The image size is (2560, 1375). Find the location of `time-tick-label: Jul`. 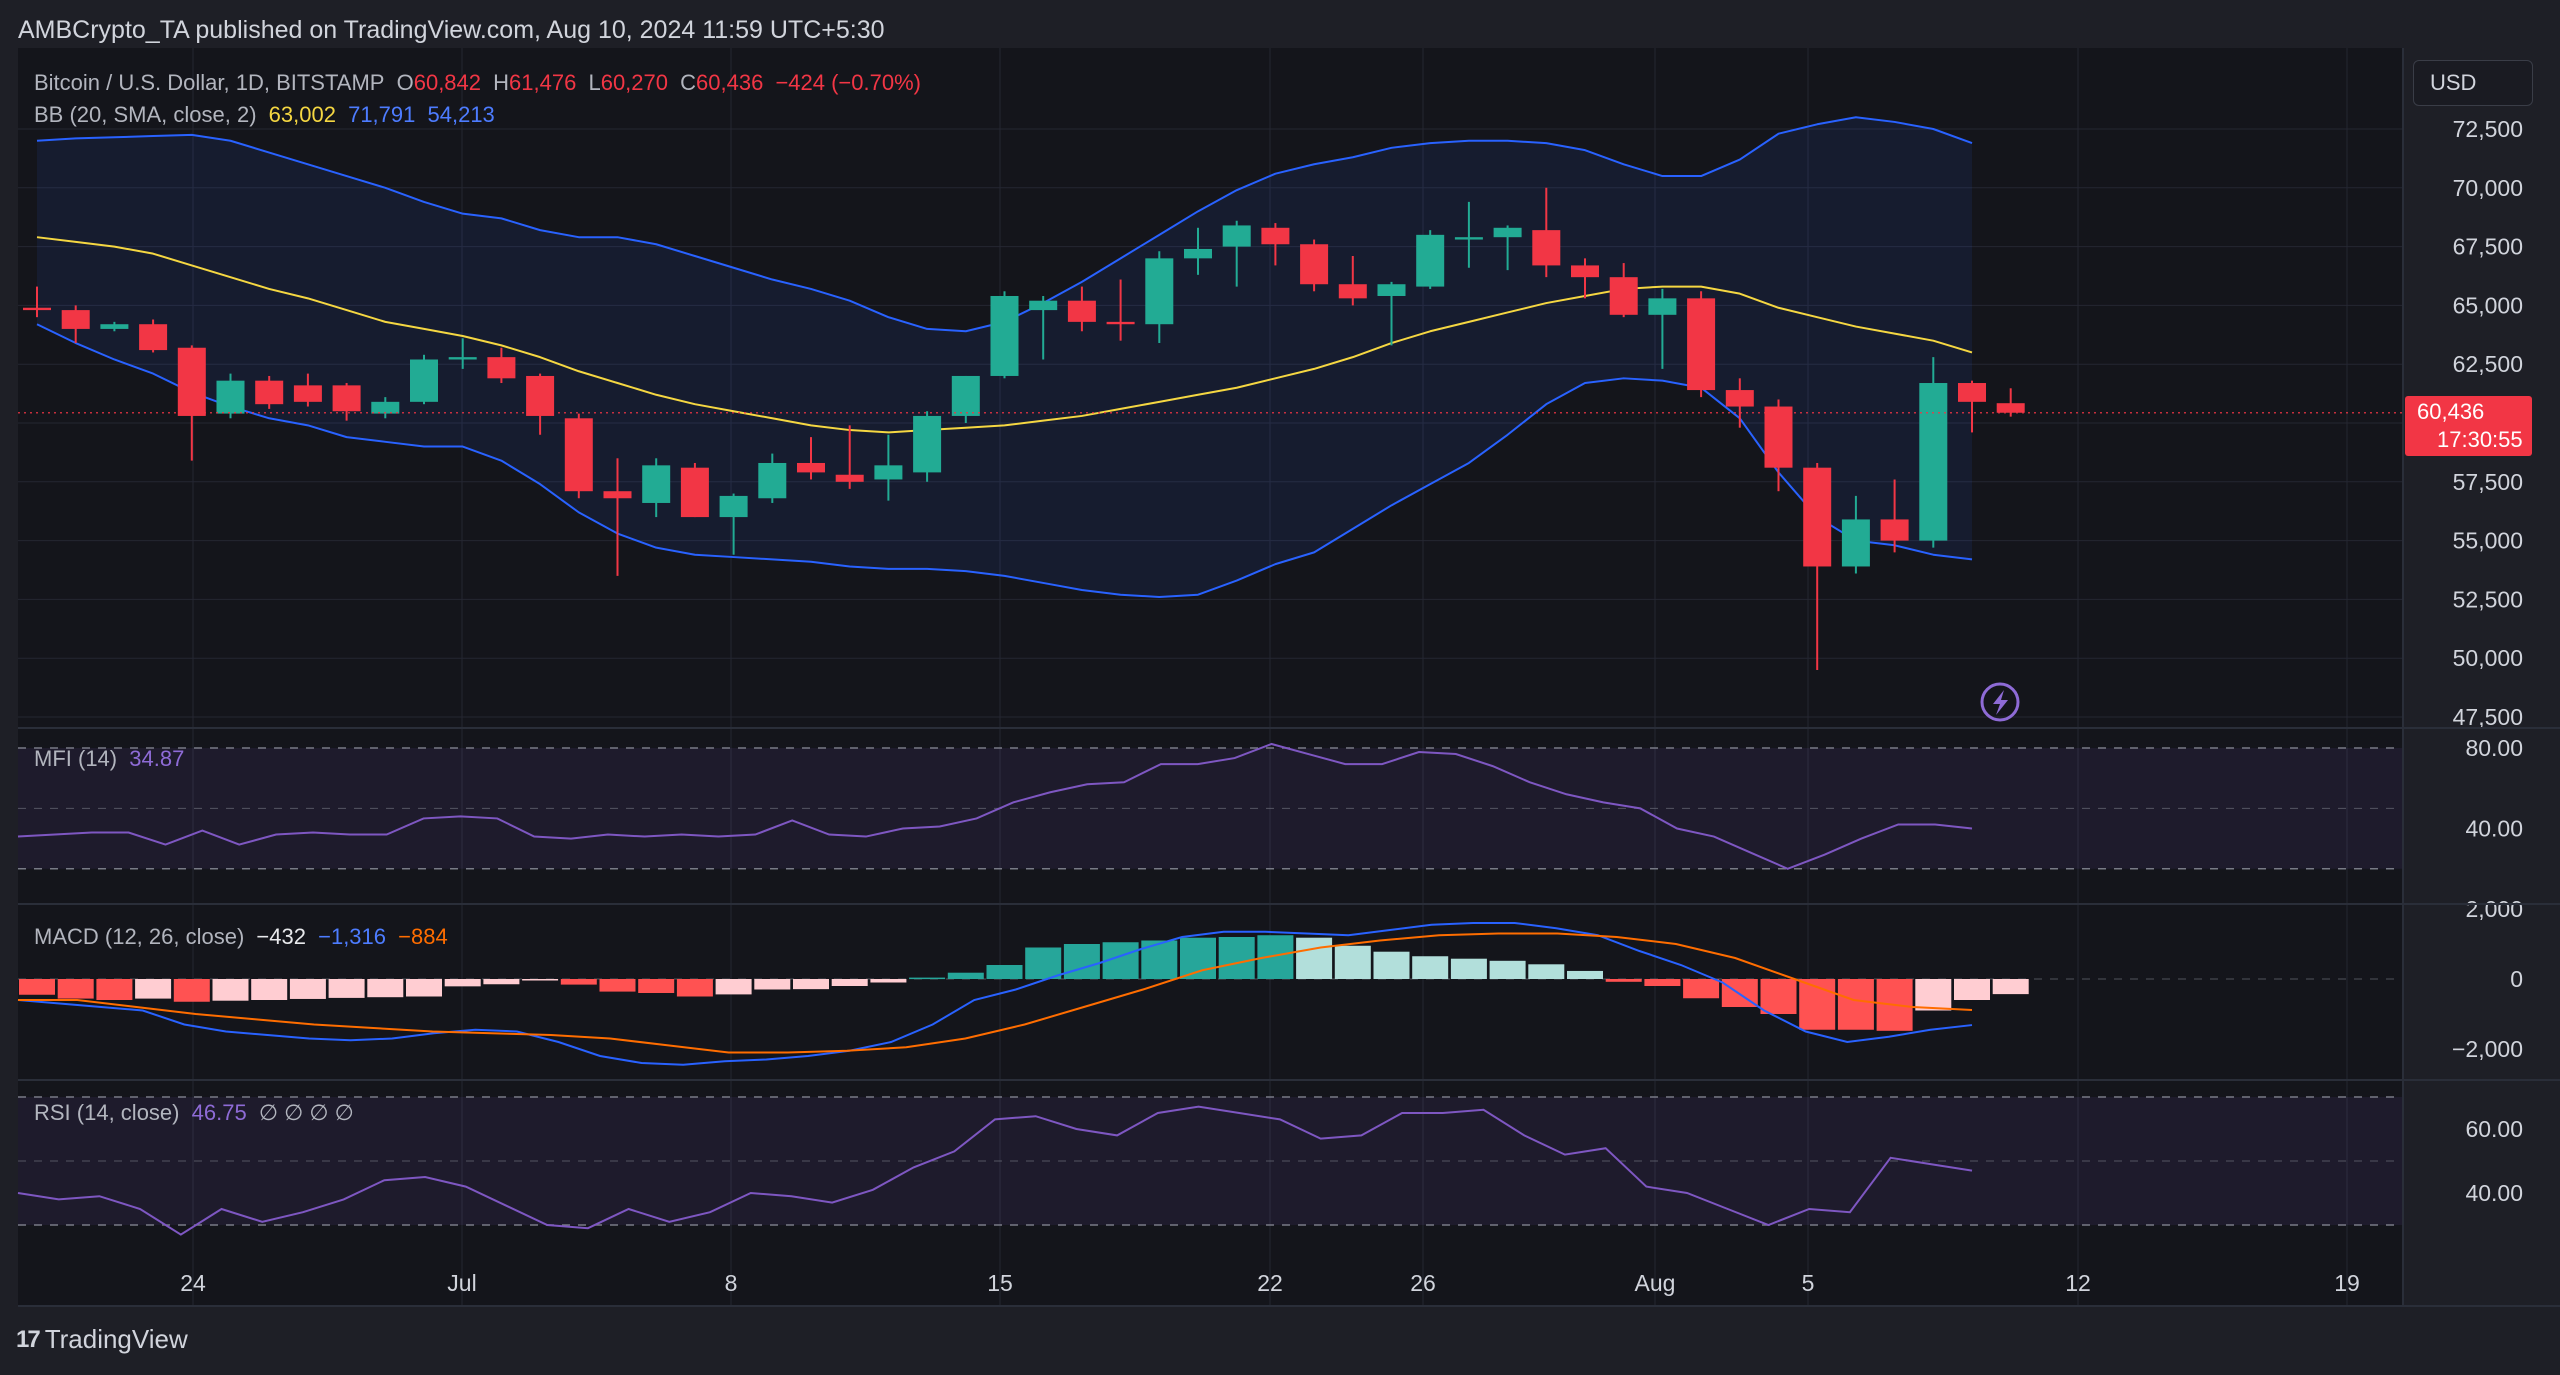

time-tick-label: Jul is located at coordinates (461, 1283).